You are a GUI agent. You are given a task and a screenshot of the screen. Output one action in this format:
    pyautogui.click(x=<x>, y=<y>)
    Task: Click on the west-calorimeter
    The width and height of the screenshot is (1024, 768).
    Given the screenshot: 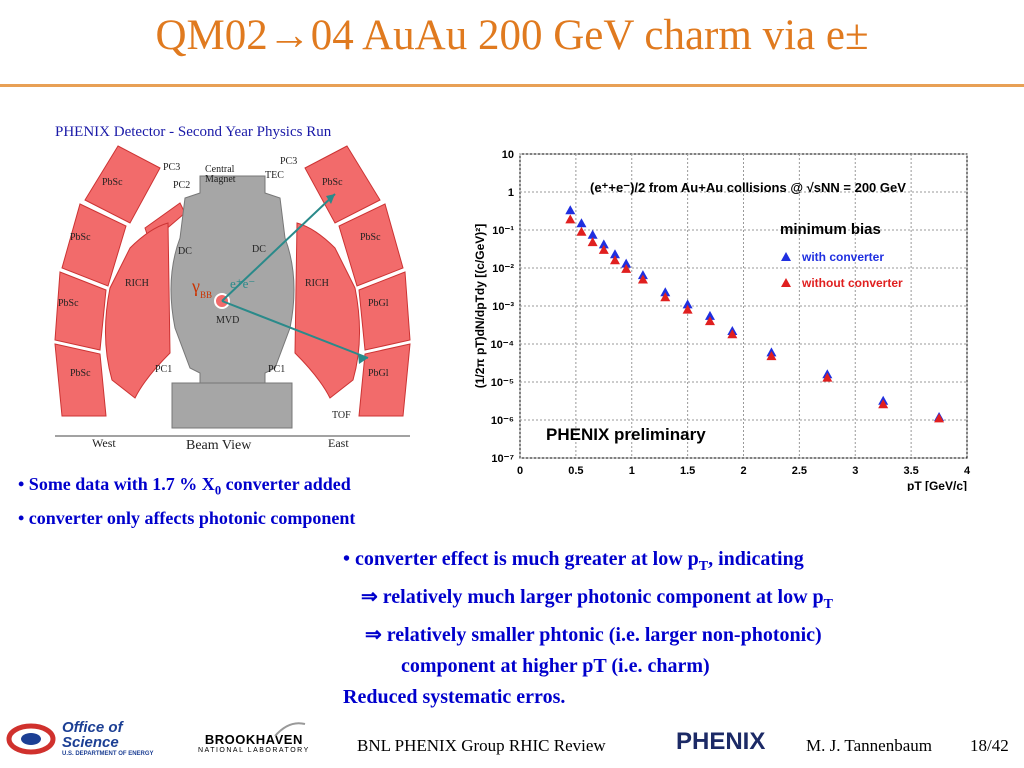 What is the action you would take?
    pyautogui.click(x=107, y=281)
    